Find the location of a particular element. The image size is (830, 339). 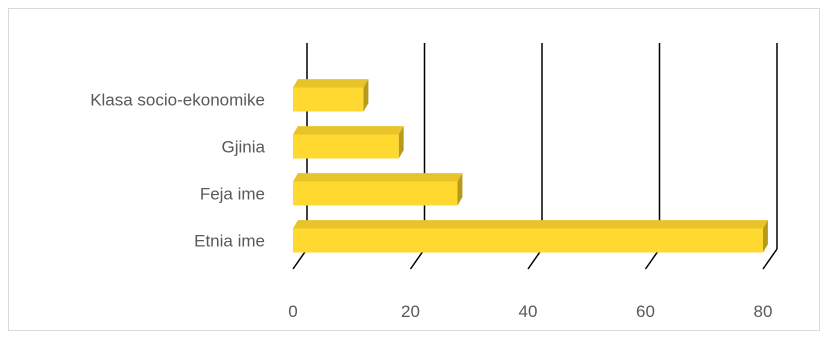

category-label: Gjinia is located at coordinates (244, 147).